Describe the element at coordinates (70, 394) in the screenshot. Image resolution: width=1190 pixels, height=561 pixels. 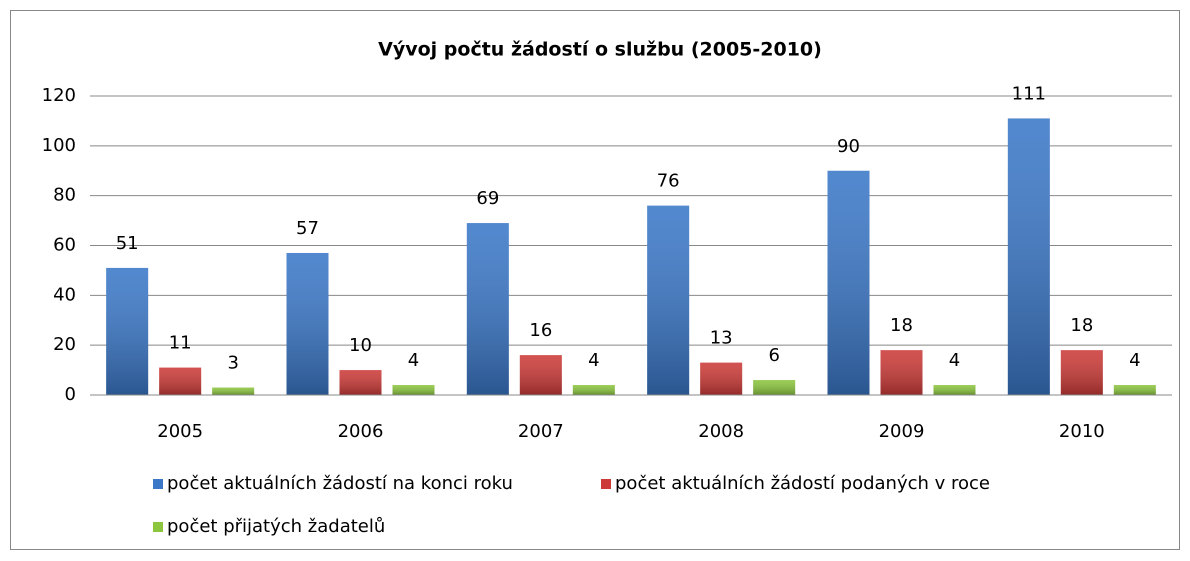
I see `y-tick-label: 0` at that location.